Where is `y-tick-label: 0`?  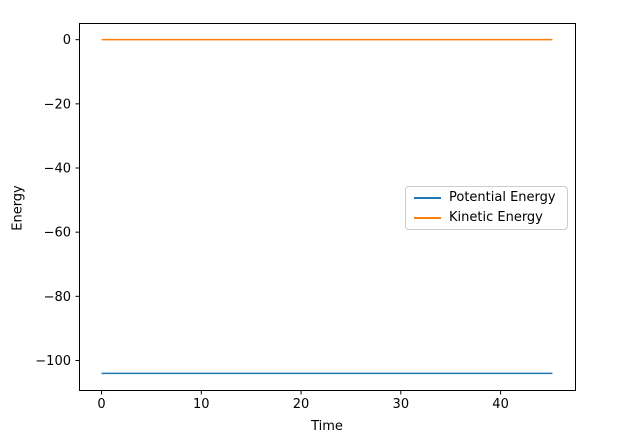 y-tick-label: 0 is located at coordinates (67, 40).